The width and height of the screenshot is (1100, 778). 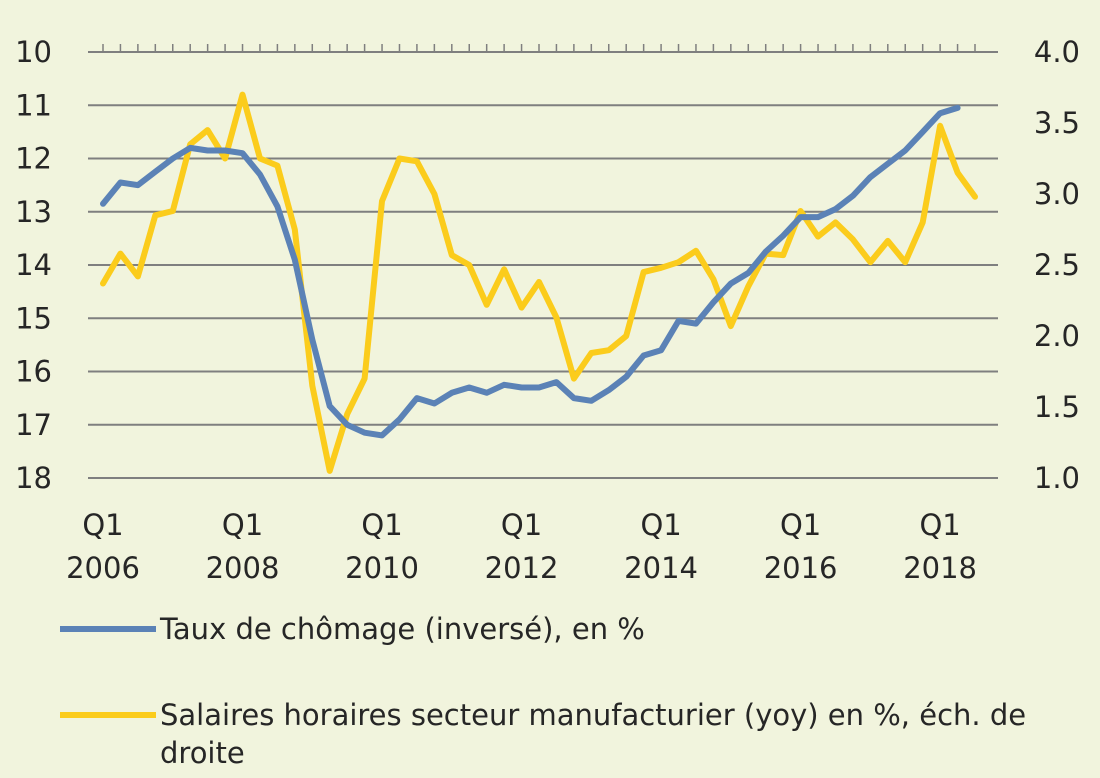 I want to click on x-tick-label-year: 2008, so click(x=243, y=568).